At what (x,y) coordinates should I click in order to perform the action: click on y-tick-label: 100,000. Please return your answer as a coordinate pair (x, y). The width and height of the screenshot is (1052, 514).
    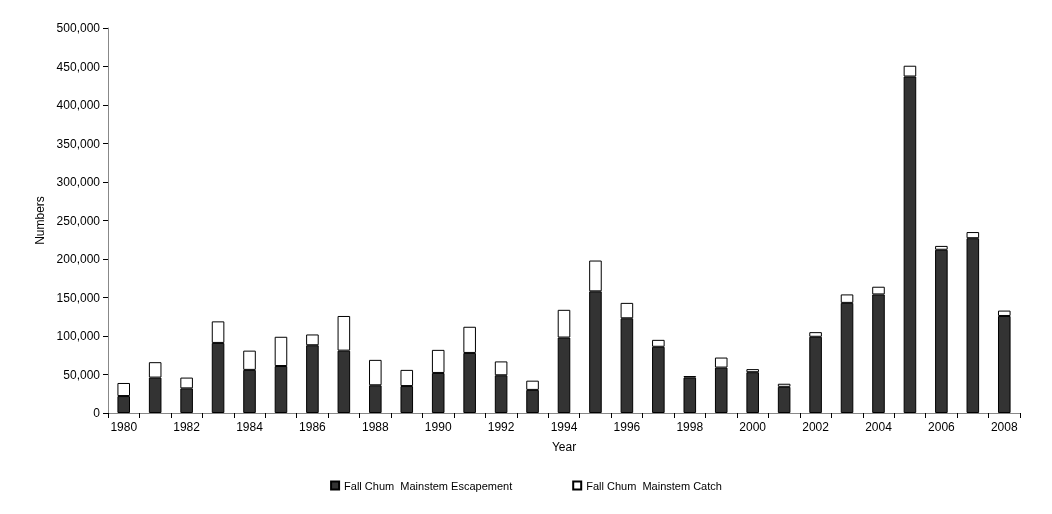
    Looking at the image, I should click on (78, 336).